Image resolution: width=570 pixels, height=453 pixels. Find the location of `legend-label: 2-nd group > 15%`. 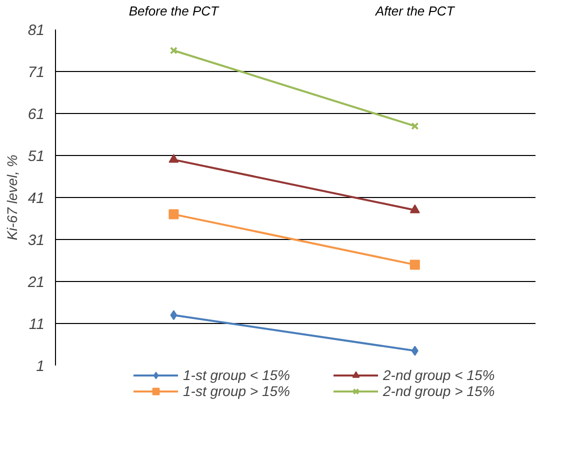

legend-label: 2-nd group > 15% is located at coordinates (439, 391).